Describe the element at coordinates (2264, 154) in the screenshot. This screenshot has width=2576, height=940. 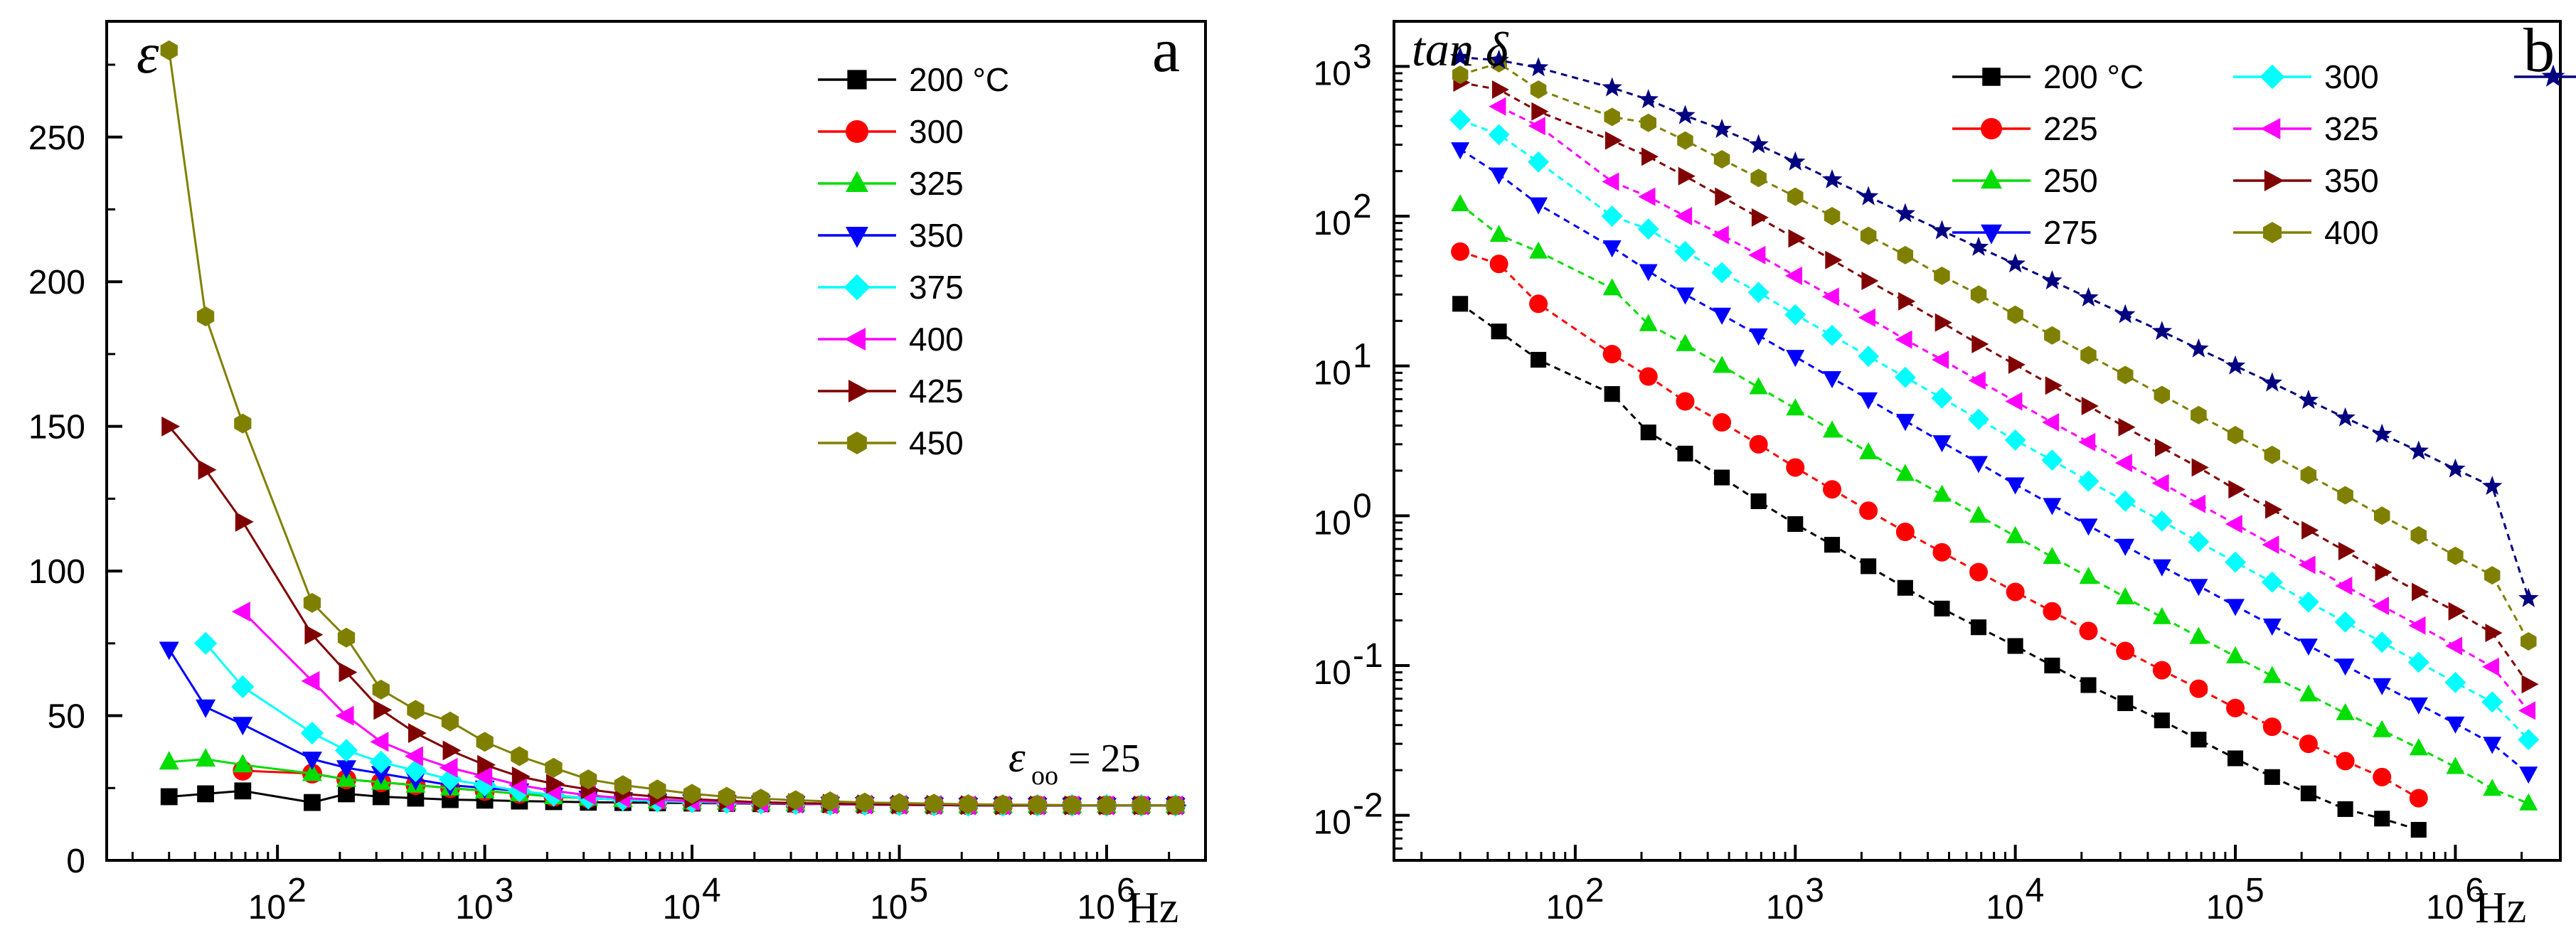
I see `panel-b-legend: 200 °C 225 250 275 300 325 350 400 450` at that location.